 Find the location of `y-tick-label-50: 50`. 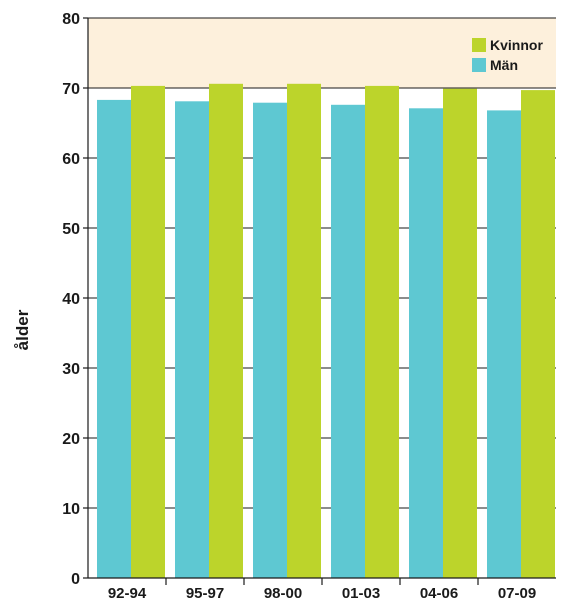

y-tick-label-50: 50 is located at coordinates (71, 229).